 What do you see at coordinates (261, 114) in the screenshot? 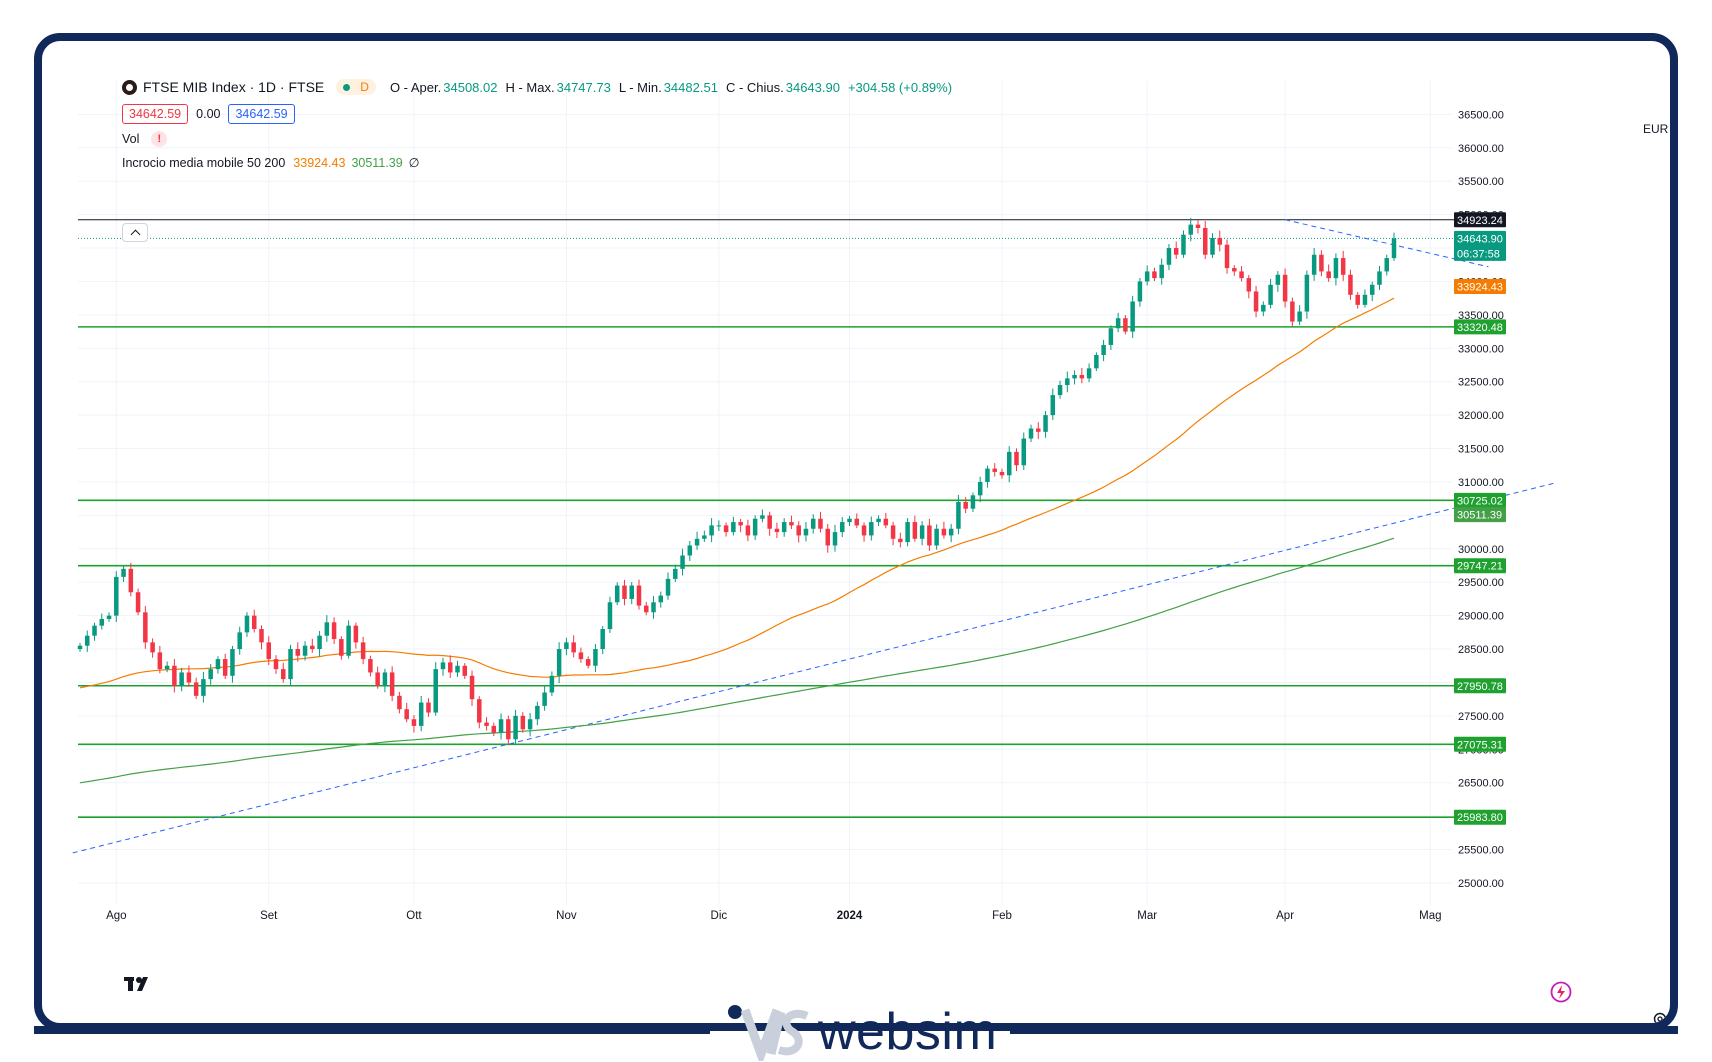
I see `buy-price-button: 34642.59` at bounding box center [261, 114].